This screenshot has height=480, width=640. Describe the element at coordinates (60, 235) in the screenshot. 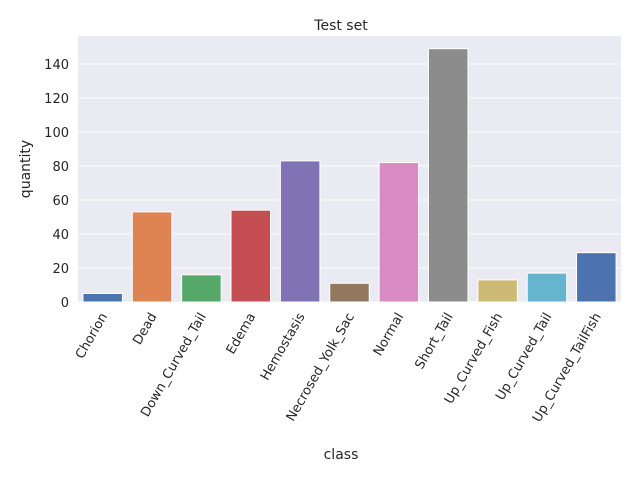

I see `y-tick-label: 40` at that location.